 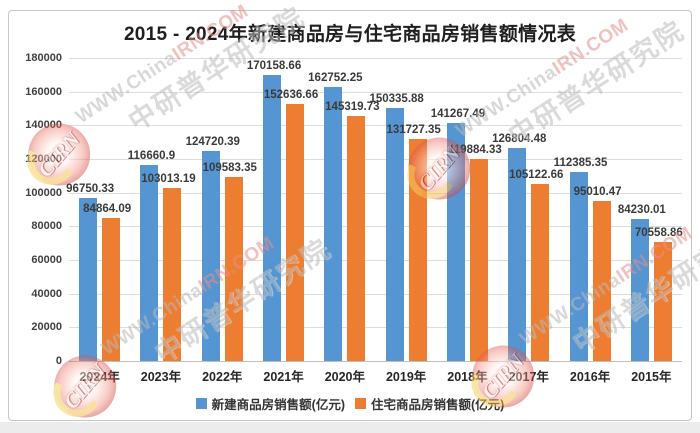 What do you see at coordinates (455, 242) in the screenshot?
I see `bar-new-housing-2018年` at bounding box center [455, 242].